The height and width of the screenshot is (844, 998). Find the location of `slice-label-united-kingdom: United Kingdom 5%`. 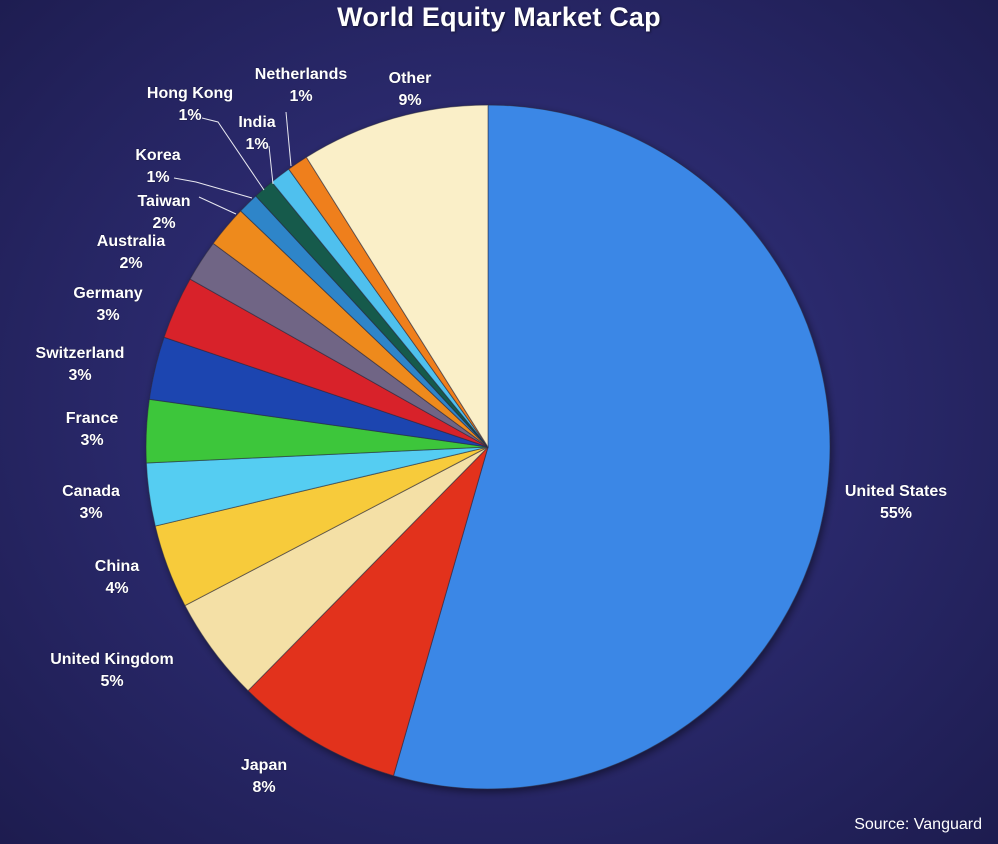

slice-label-united-kingdom: United Kingdom 5% is located at coordinates (112, 670).